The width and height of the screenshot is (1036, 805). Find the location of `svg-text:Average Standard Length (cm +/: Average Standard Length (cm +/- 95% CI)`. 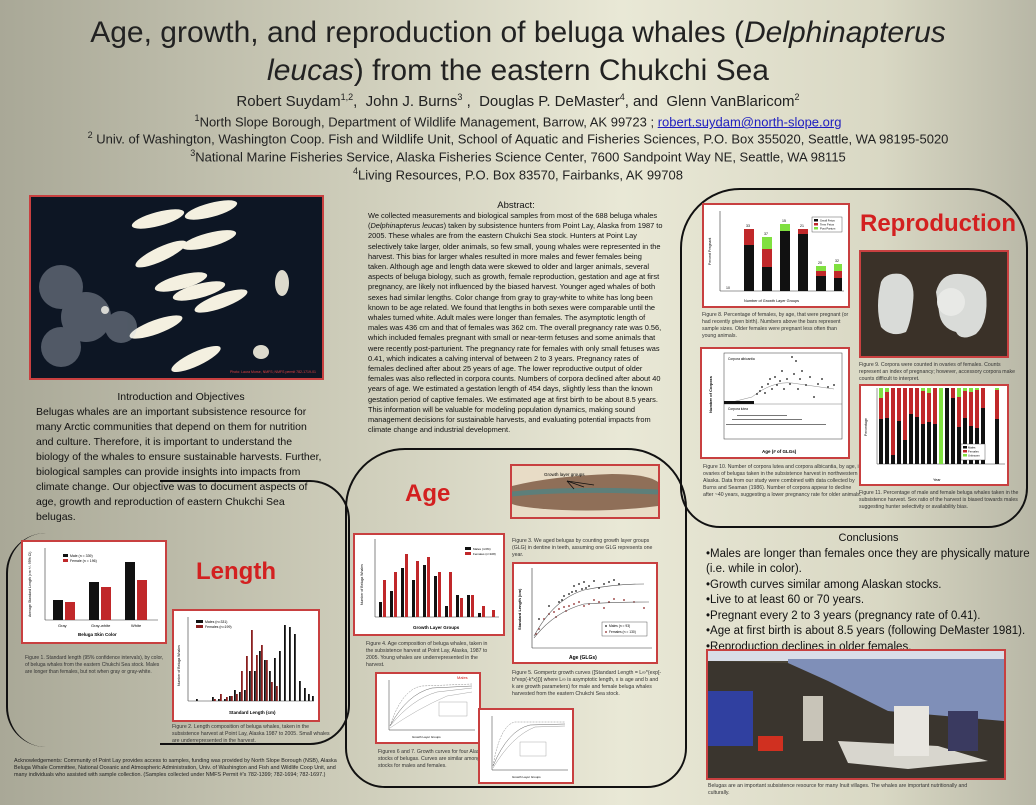

svg-text:Average Standard Length (cm +/: Average Standard Length (cm +/- 95% CI) is located at coordinates (30, 584).